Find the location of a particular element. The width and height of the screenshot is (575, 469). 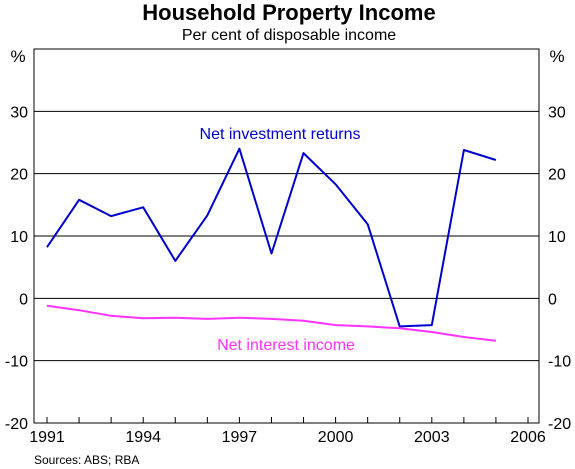

chart-subtitle: Per cent of disposable income is located at coordinates (289, 35).